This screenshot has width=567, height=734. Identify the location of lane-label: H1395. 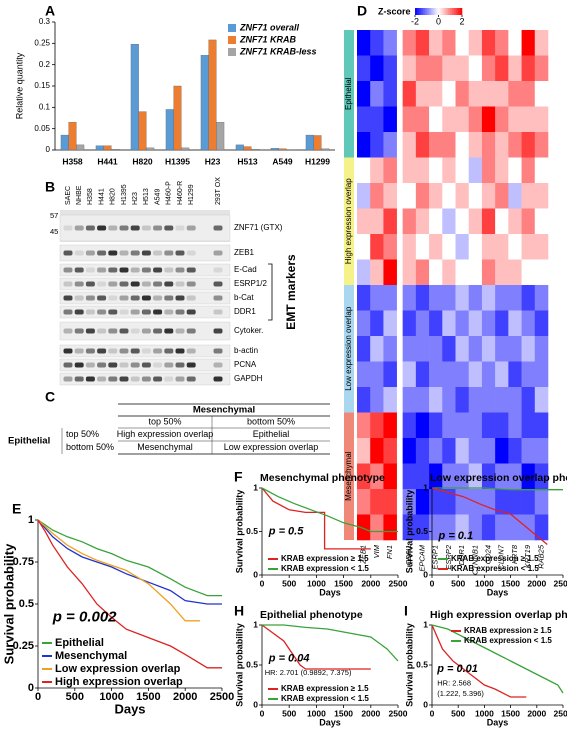
(124, 194).